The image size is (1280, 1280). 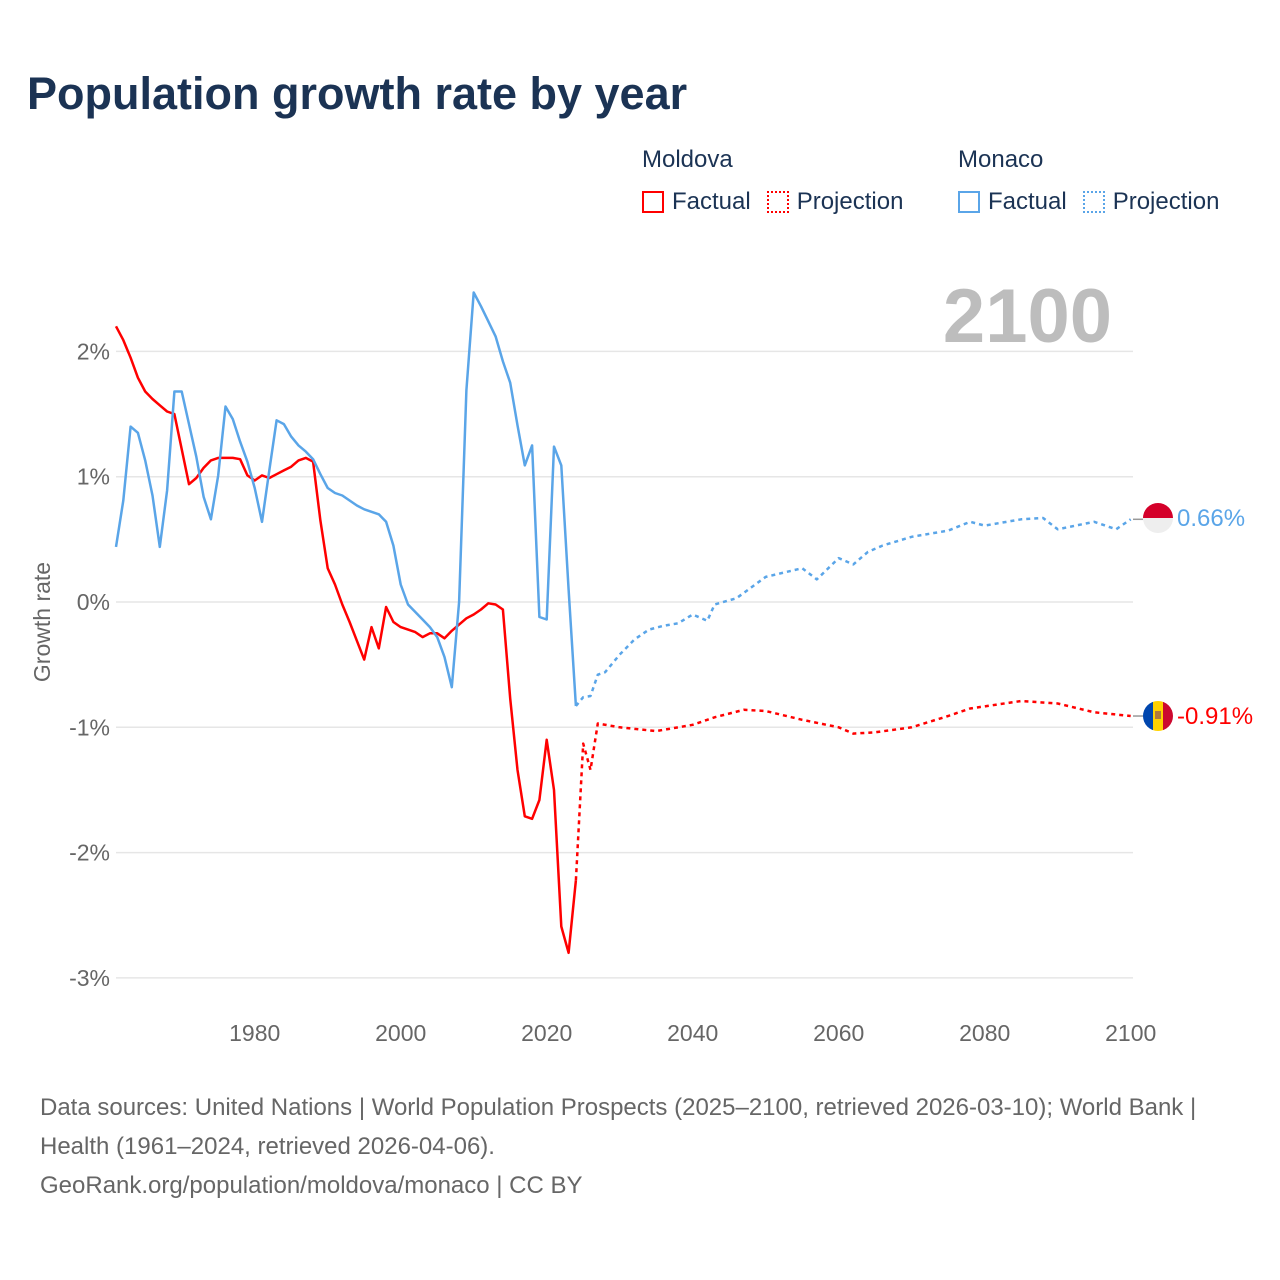 I want to click on legend-monaco-factual: Factual, so click(x=1012, y=202).